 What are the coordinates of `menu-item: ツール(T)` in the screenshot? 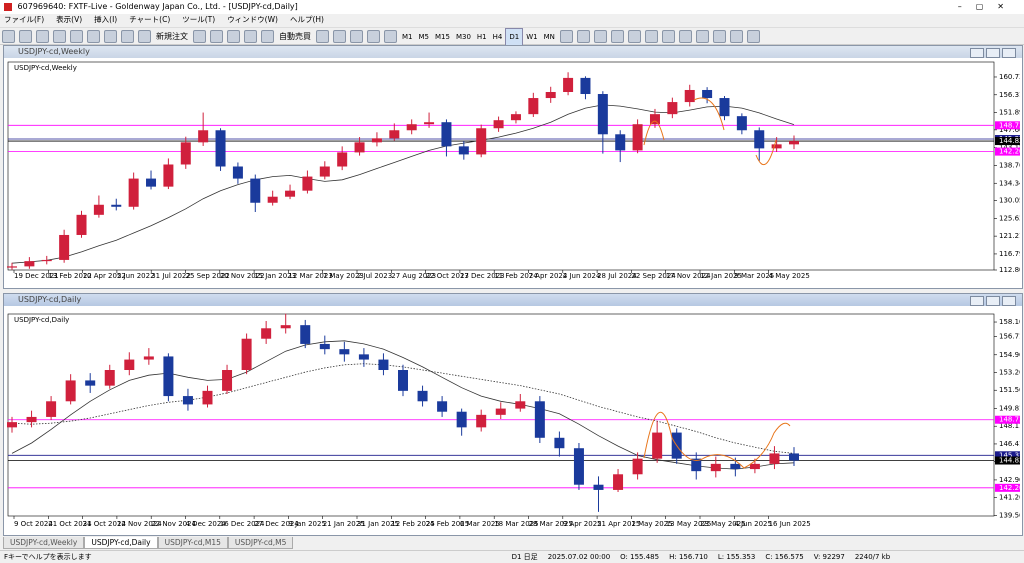 It's located at (199, 19).